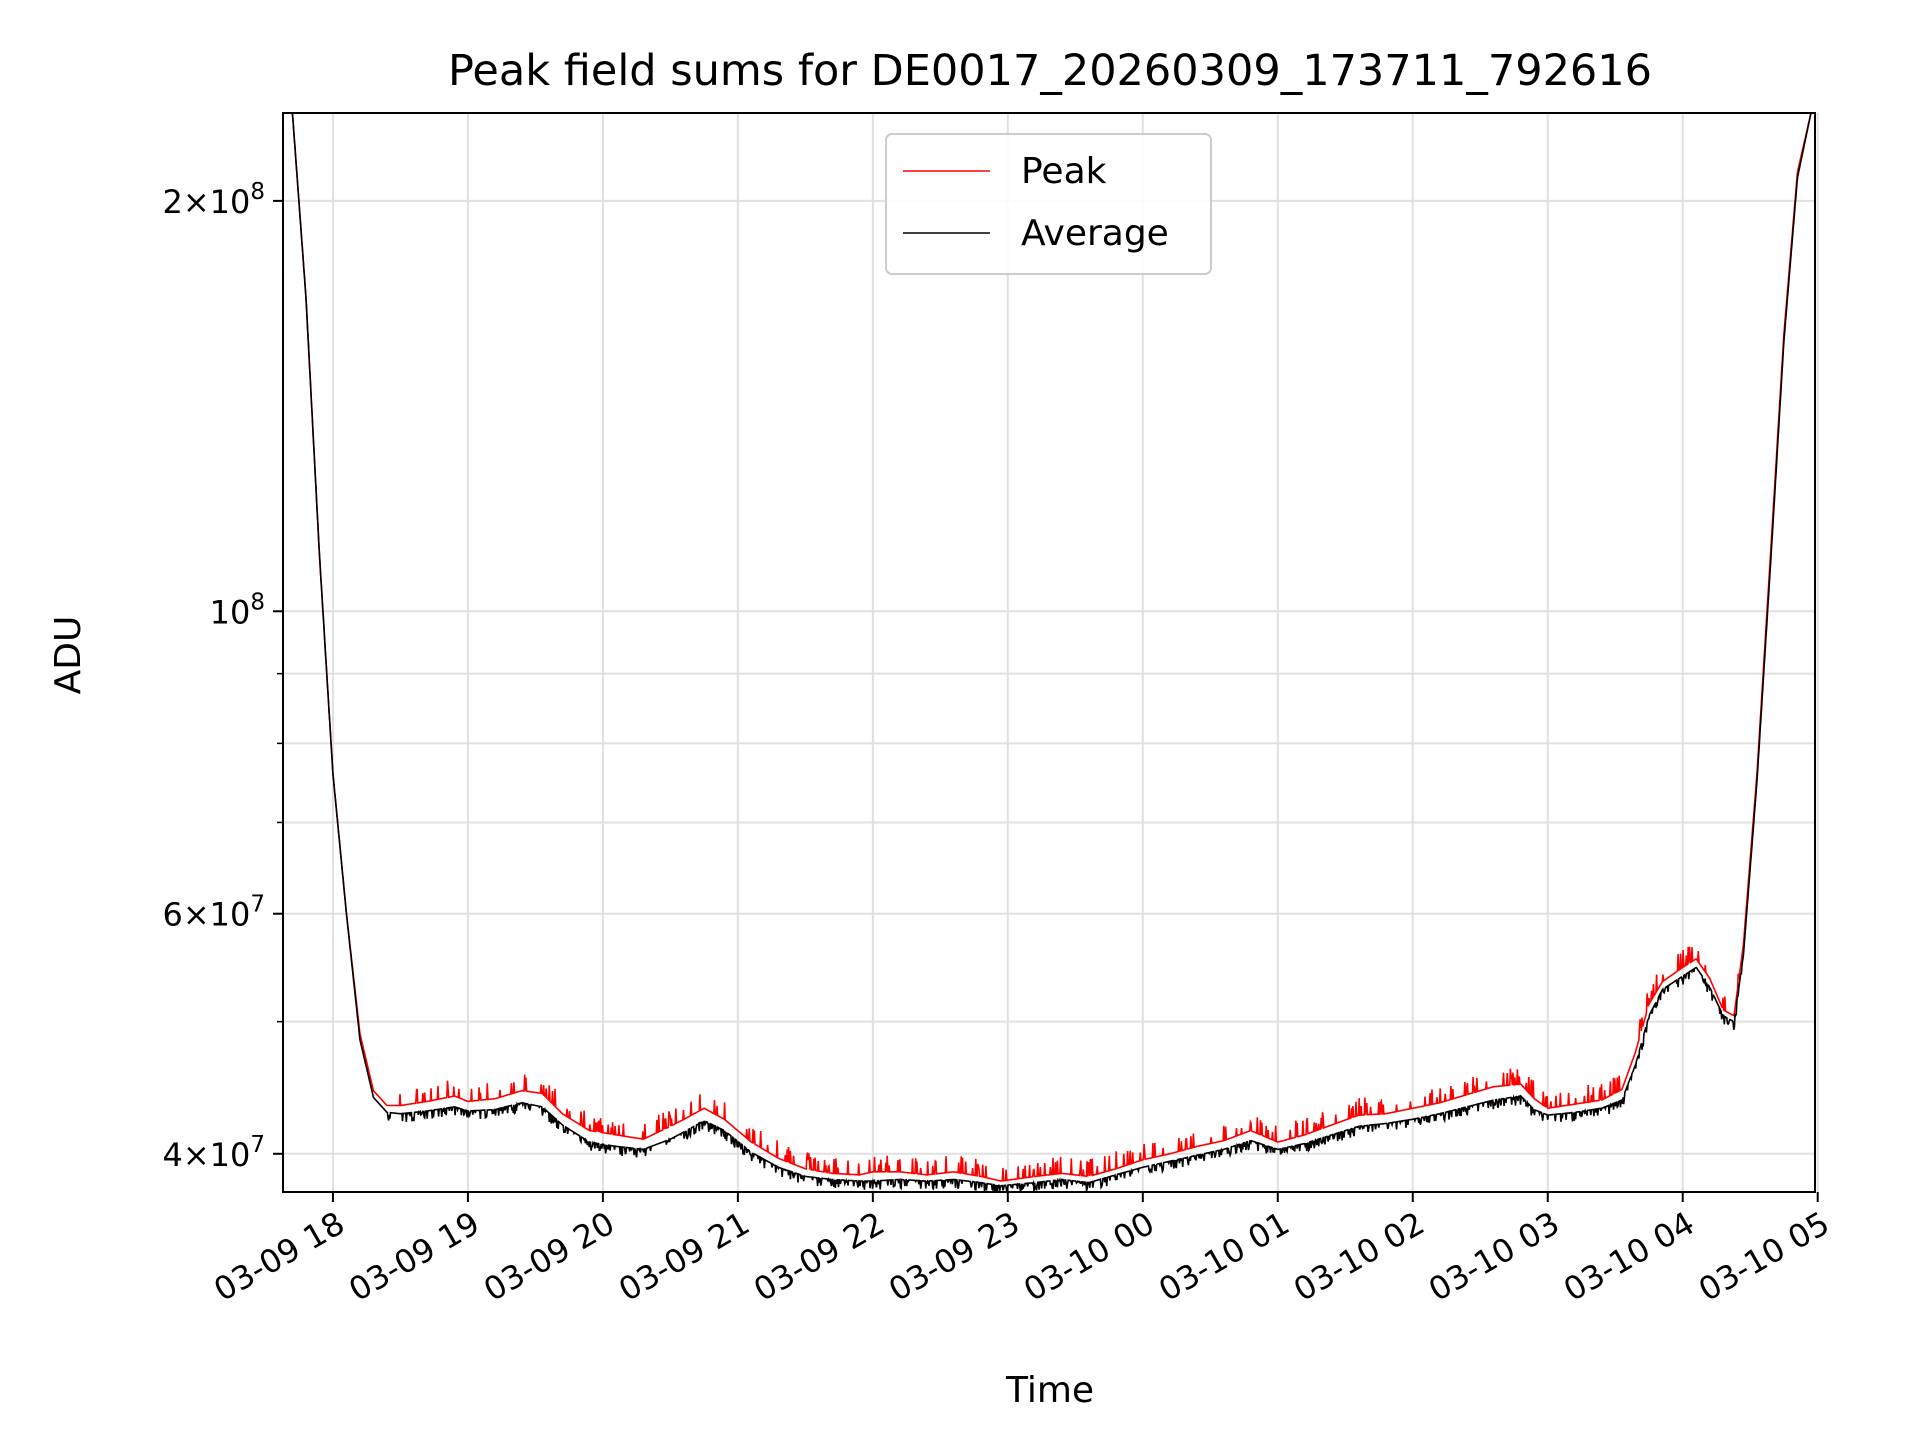 This screenshot has width=1920, height=1440. Describe the element at coordinates (213, 200) in the screenshot. I see `y-tick-label: 2×108` at that location.